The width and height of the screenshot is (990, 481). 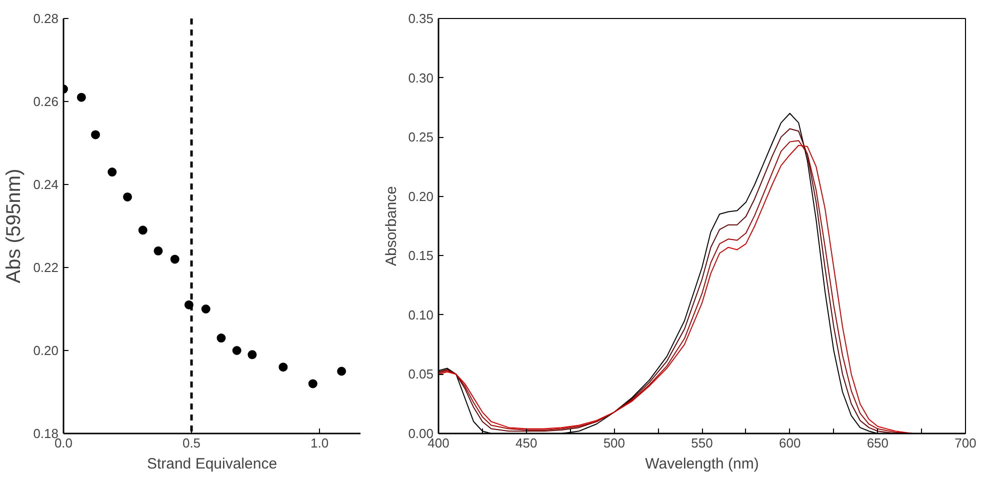 I want to click on y-tick-label: 0.05, so click(x=421, y=374).